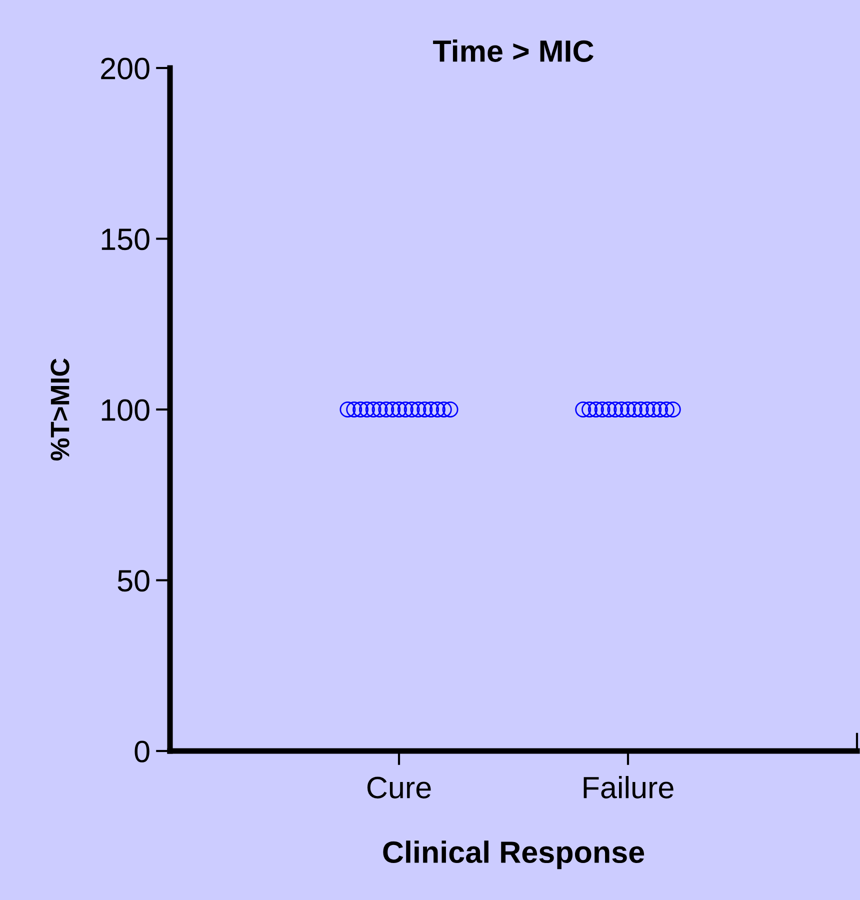  I want to click on y-tick-label: 200, so click(125, 69).